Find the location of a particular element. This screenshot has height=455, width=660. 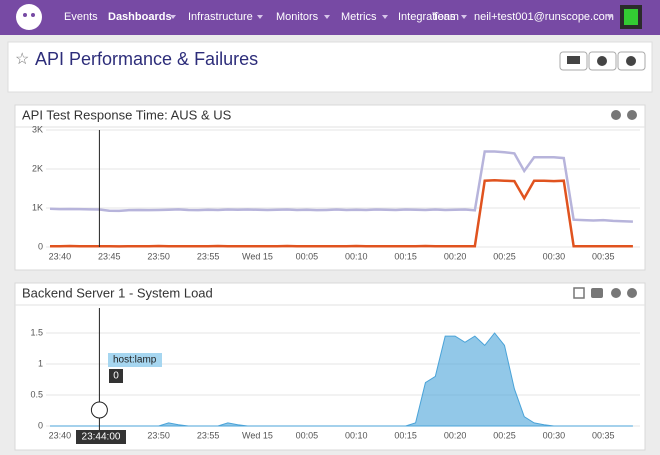

tooltip-label: host:lamp is located at coordinates (135, 360).